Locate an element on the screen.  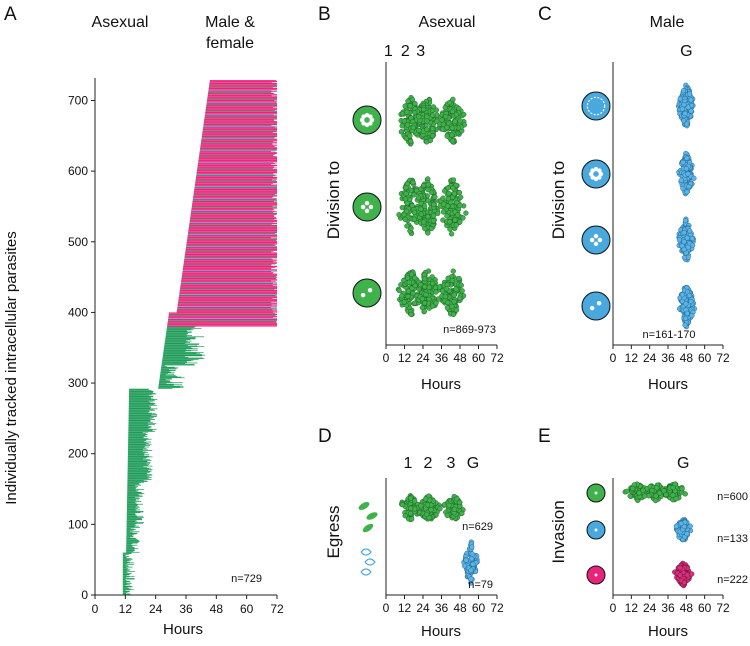
panel-a-xtick-label: 36 is located at coordinates (186, 609).